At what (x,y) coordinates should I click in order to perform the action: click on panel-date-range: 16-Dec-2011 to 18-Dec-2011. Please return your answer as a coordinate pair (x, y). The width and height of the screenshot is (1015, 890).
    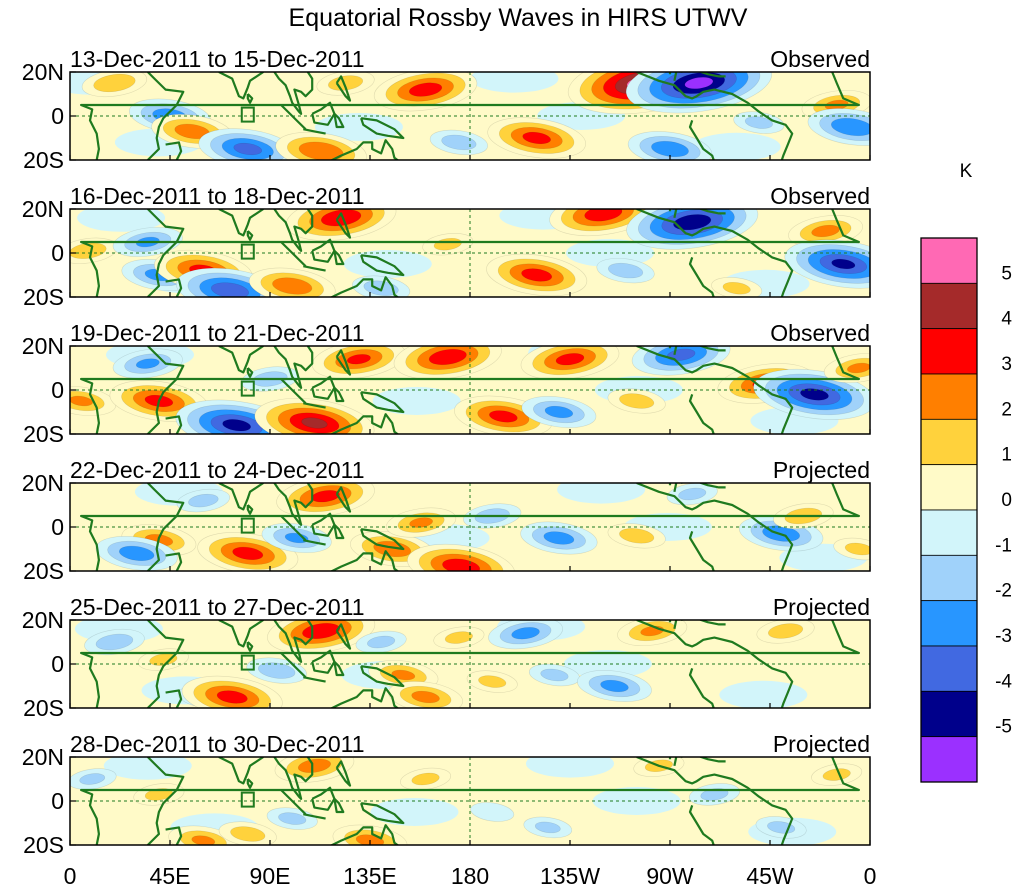
    Looking at the image, I should click on (217, 196).